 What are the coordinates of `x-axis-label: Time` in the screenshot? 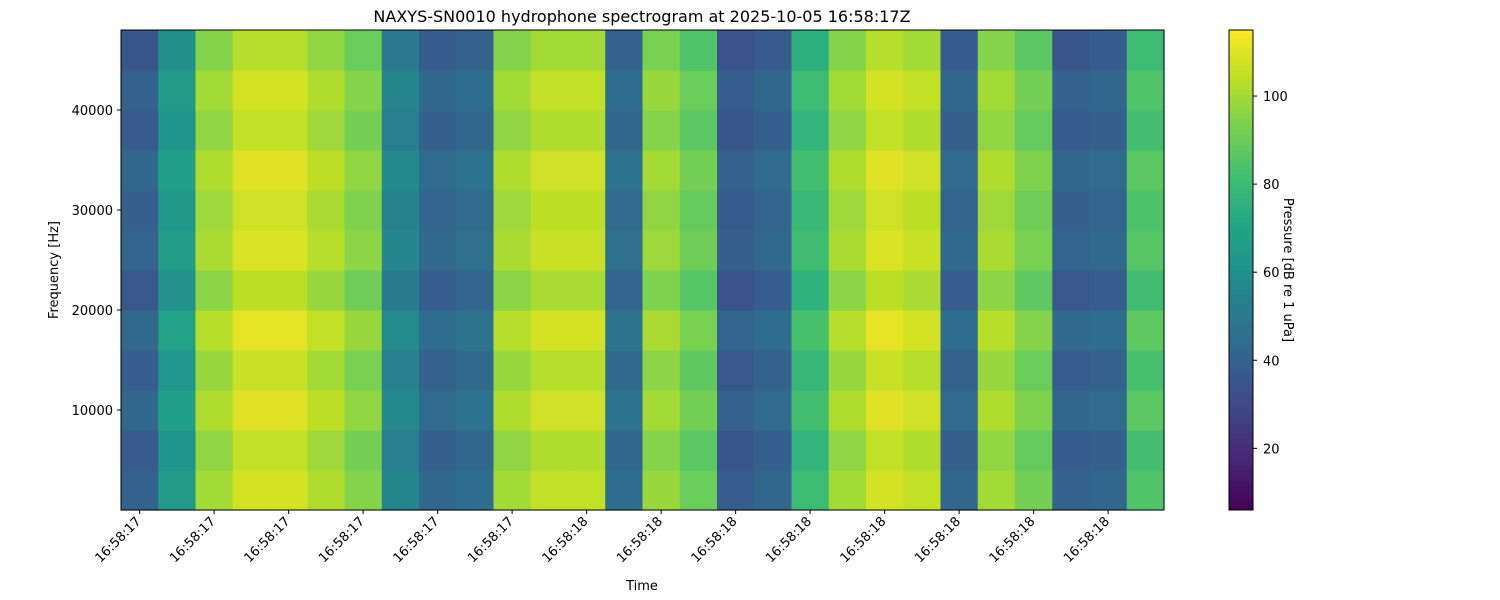 It's located at (641, 586).